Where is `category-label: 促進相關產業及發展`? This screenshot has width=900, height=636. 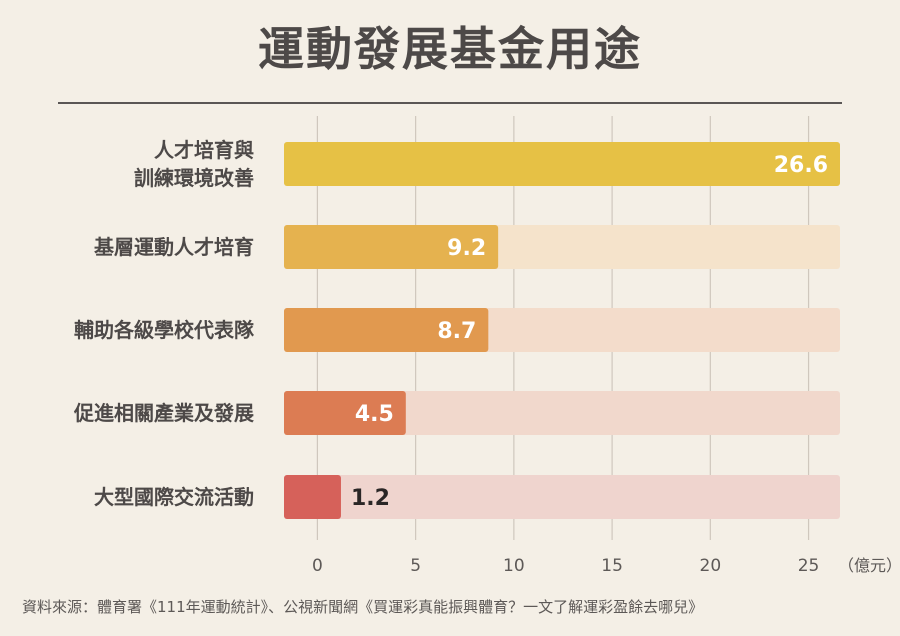 category-label: 促進相關產業及發展 is located at coordinates (163, 413).